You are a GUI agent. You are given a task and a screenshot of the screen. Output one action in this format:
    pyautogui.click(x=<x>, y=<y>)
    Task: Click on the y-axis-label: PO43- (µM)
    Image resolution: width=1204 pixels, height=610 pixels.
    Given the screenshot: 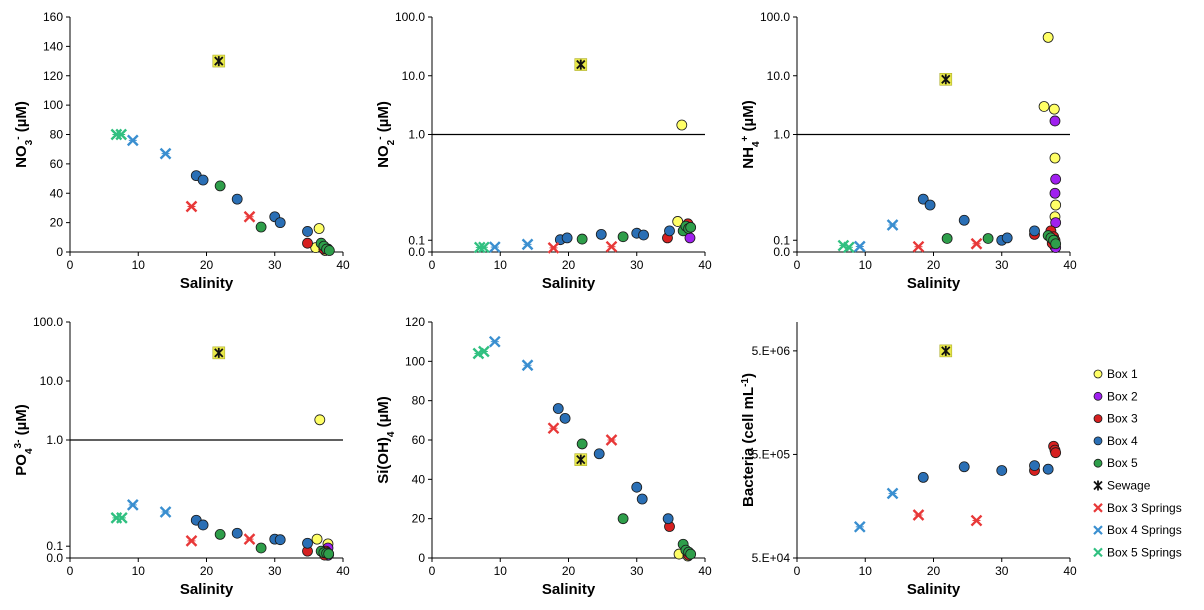 What is the action you would take?
    pyautogui.click(x=24, y=439)
    